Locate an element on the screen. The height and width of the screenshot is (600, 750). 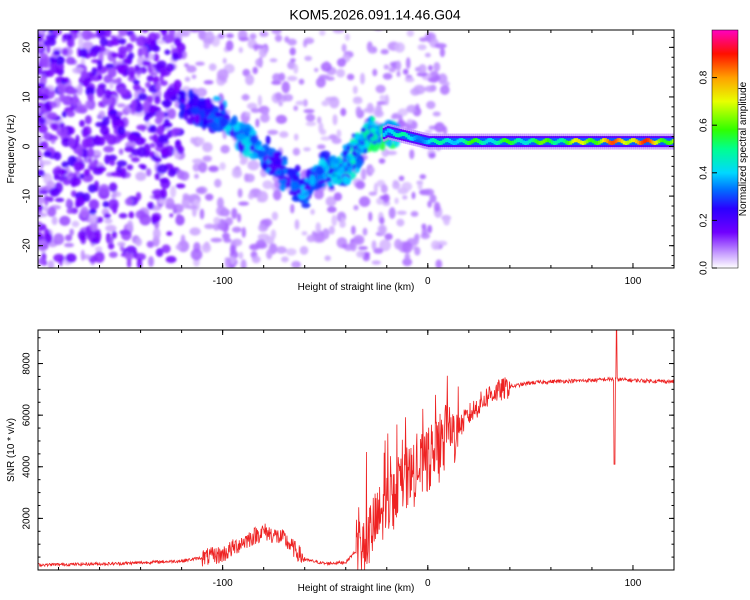
x-tick-label: 100 is located at coordinates (633, 583).